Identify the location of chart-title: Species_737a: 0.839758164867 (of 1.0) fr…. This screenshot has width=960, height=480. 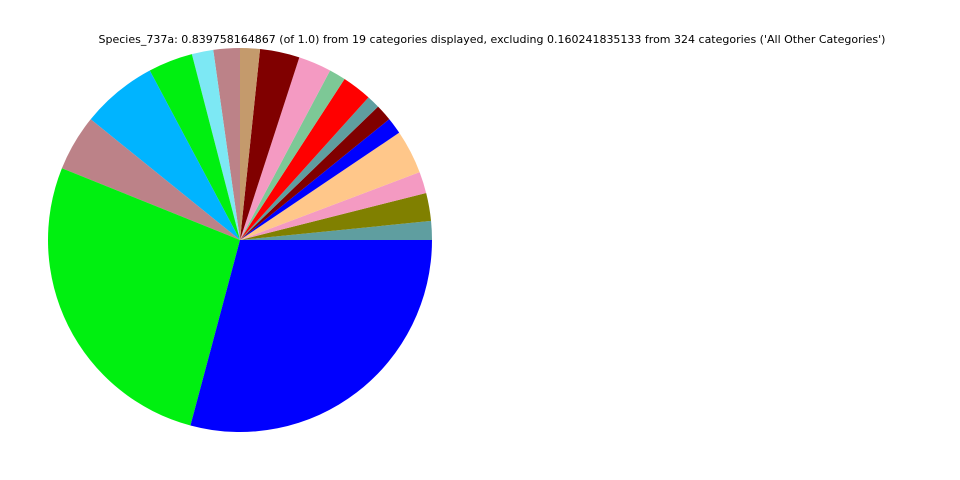
(492, 39).